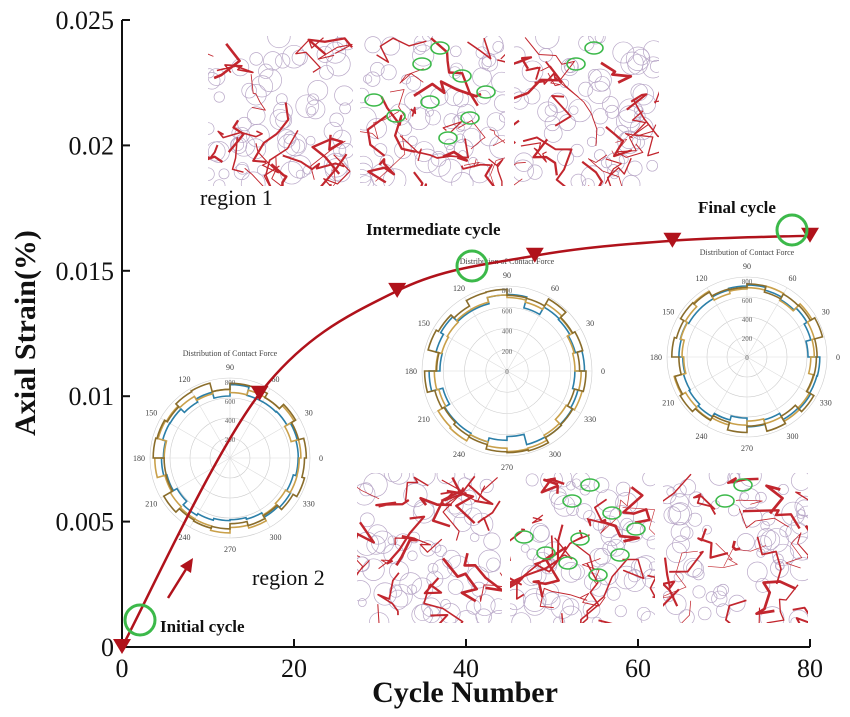 The image size is (850, 717). What do you see at coordinates (638, 668) in the screenshot?
I see `x-tick-label: 60` at bounding box center [638, 668].